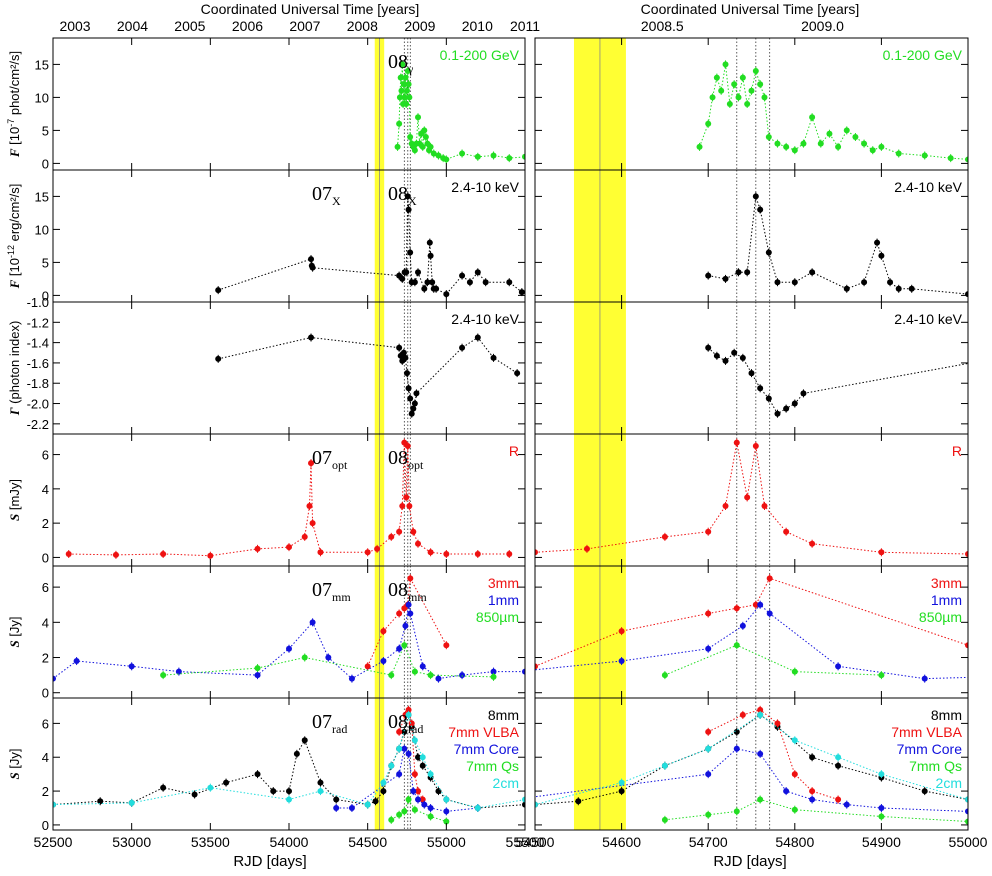 This screenshot has height=876, width=992. I want to click on y-axis-label: Γ (photon index), so click(14, 369).